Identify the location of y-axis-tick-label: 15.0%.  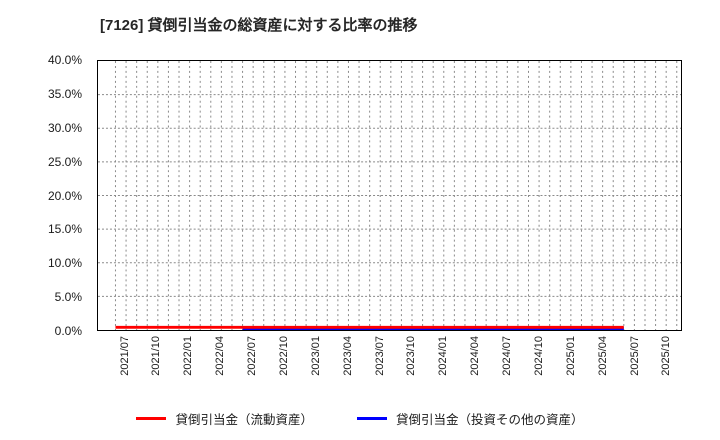
(64, 229).